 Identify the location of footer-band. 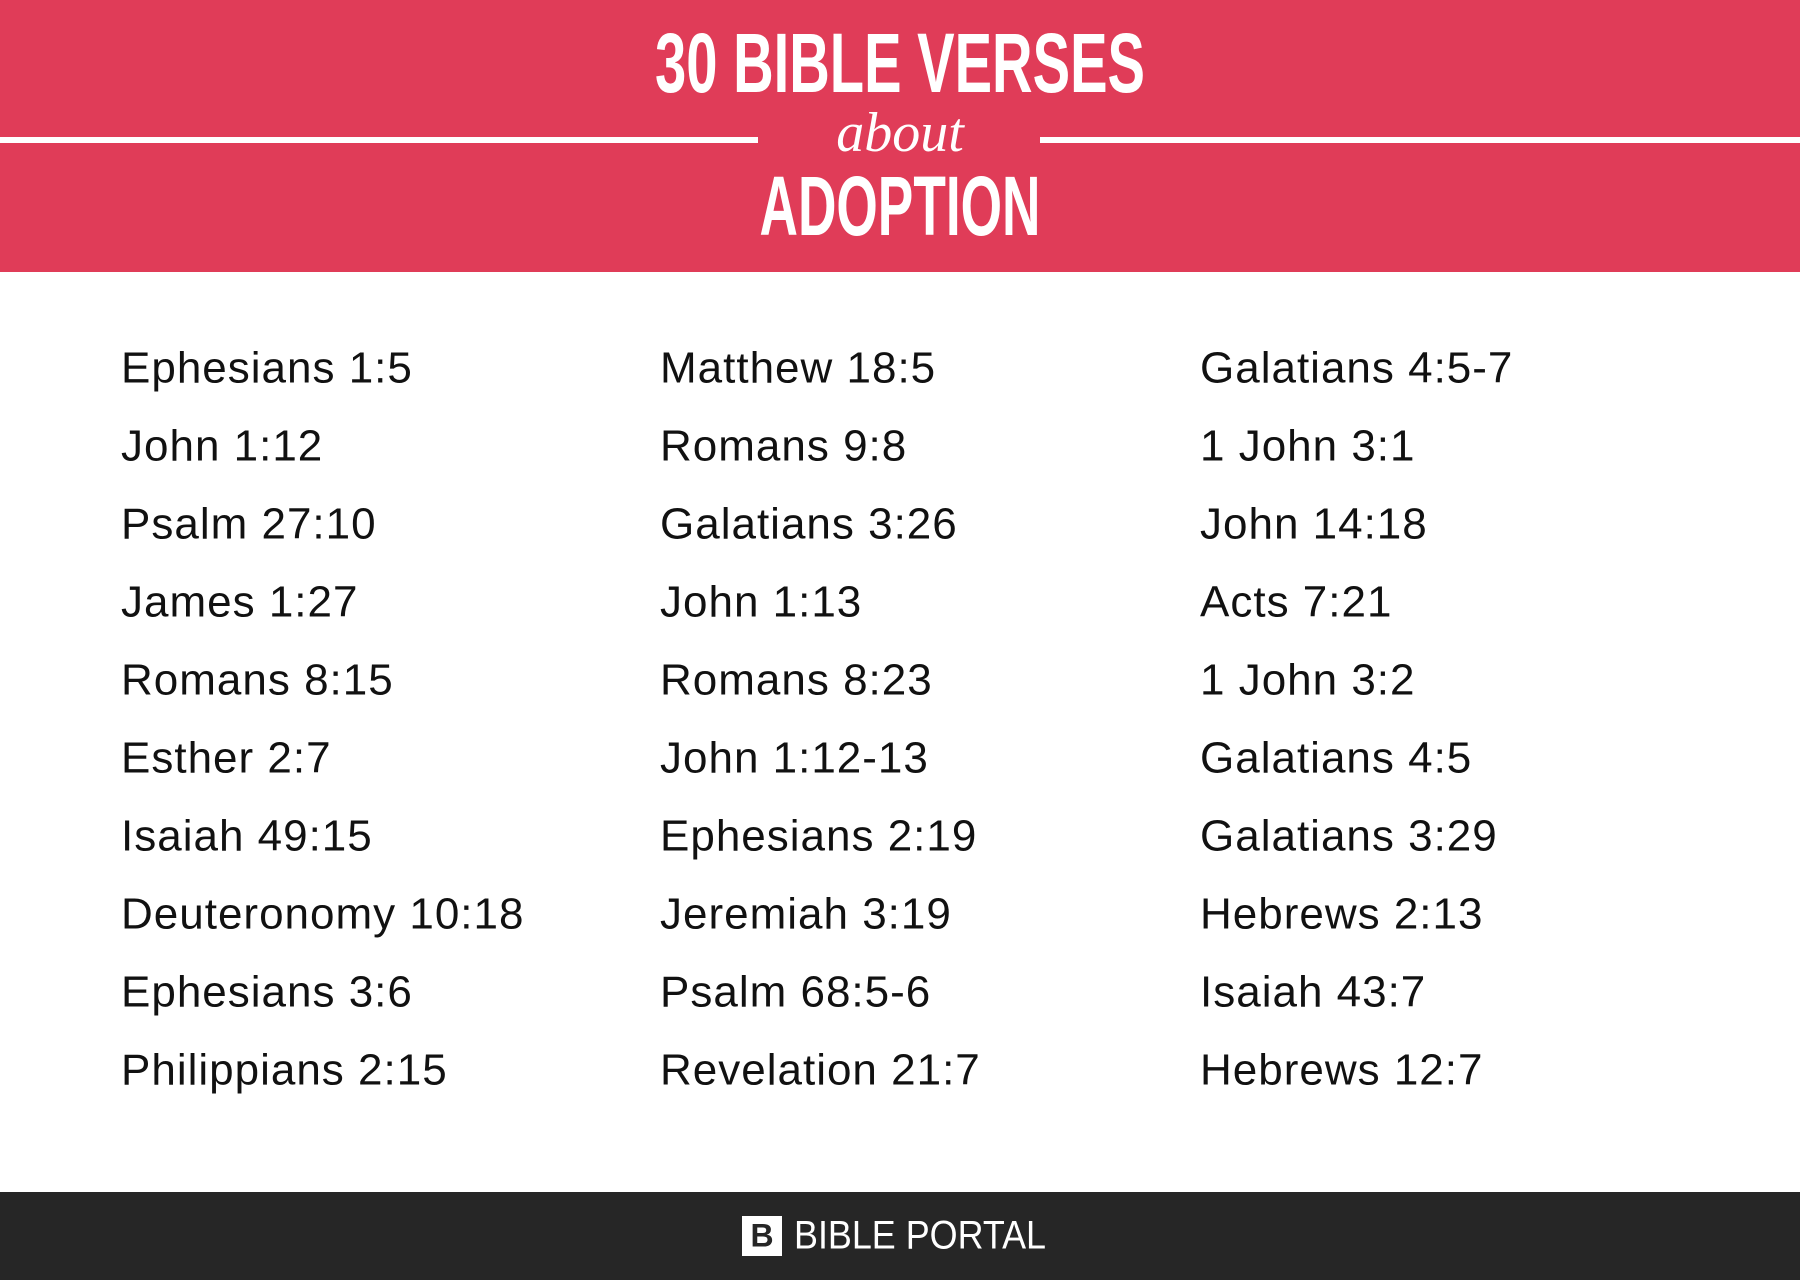
(900, 1236).